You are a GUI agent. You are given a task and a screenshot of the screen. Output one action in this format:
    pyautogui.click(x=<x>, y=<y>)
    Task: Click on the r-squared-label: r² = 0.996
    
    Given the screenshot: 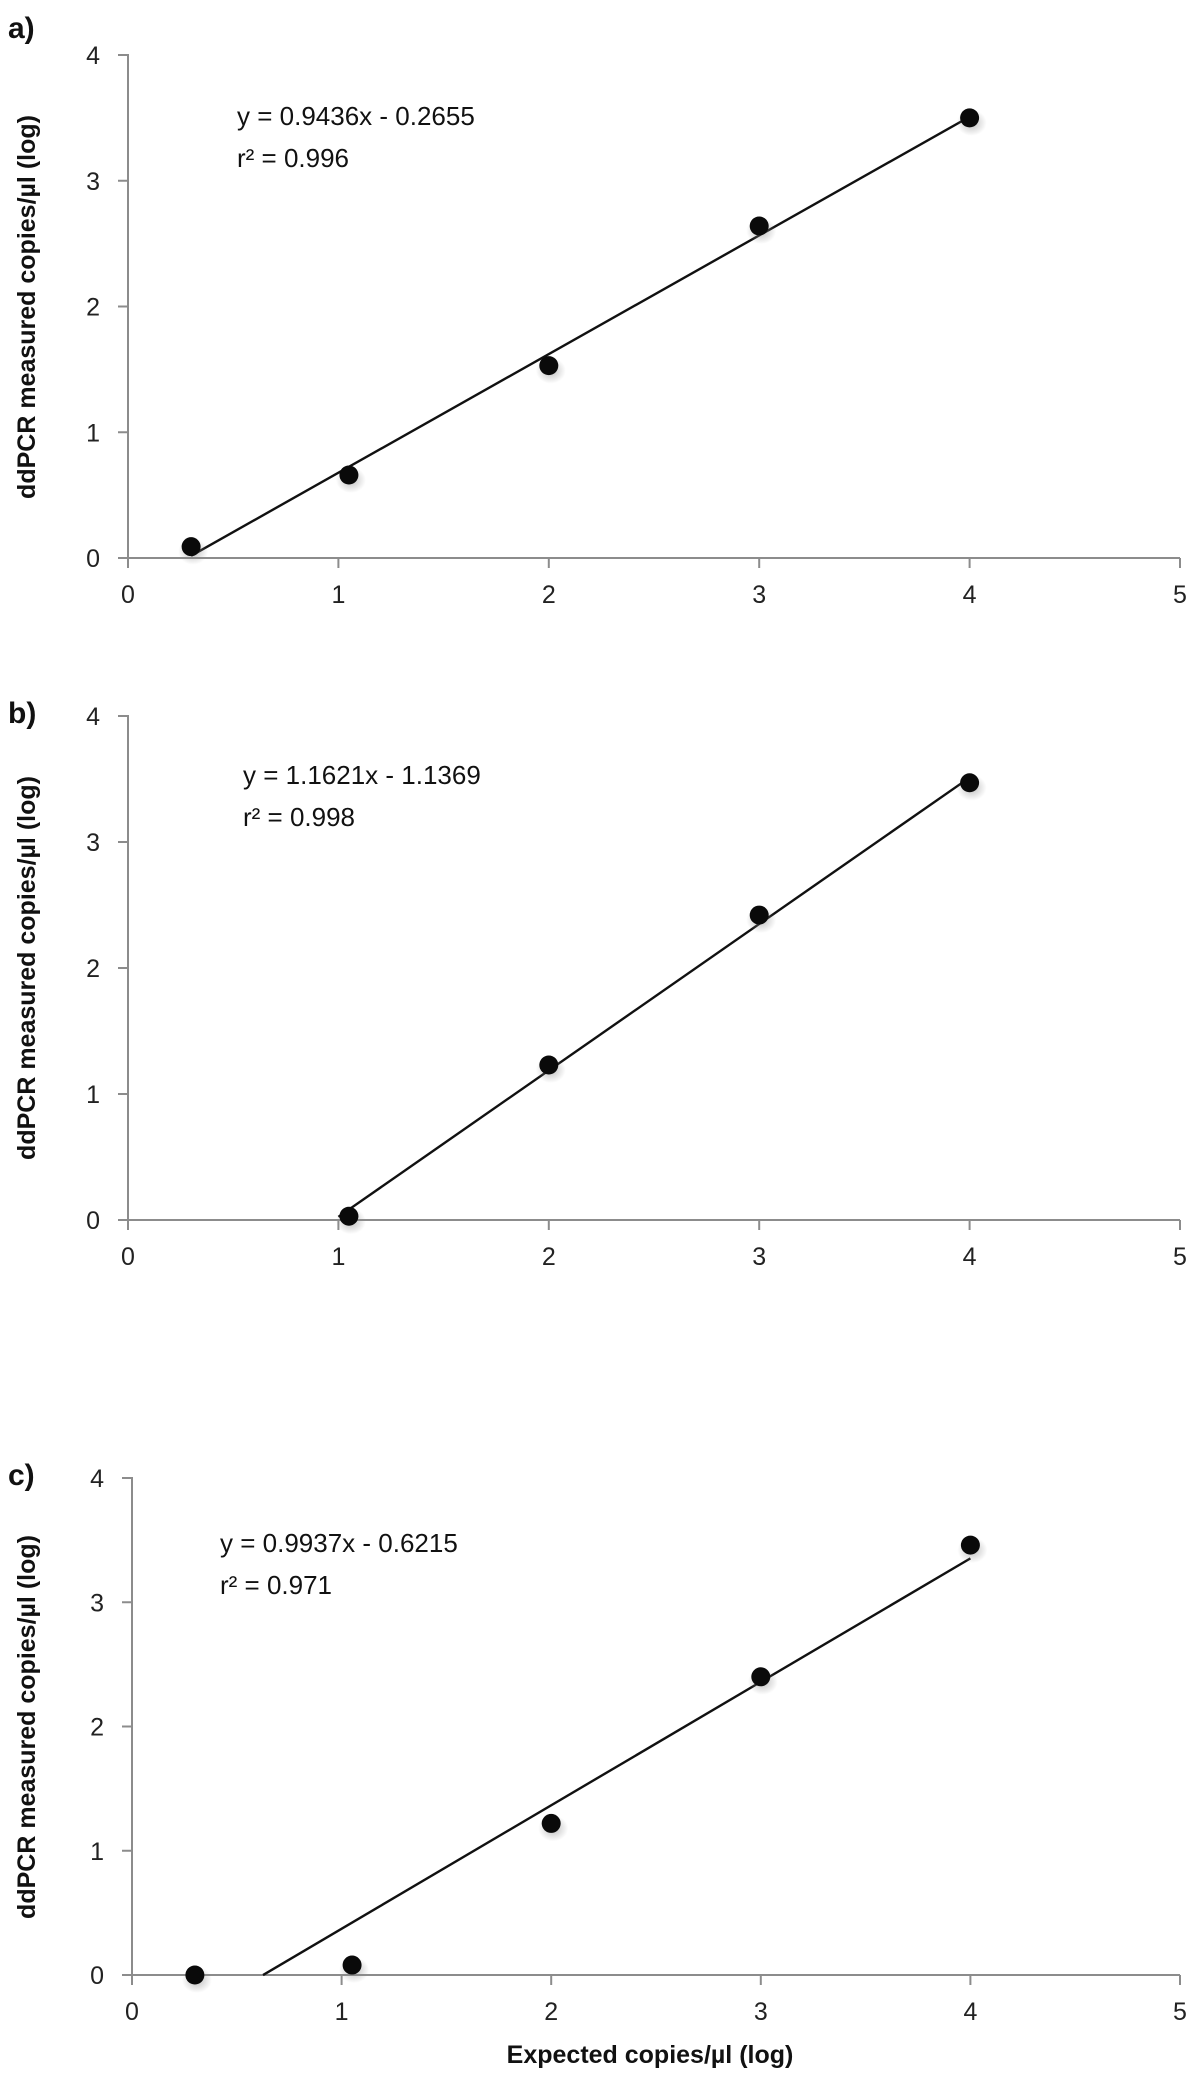 What is the action you would take?
    pyautogui.click(x=293, y=158)
    